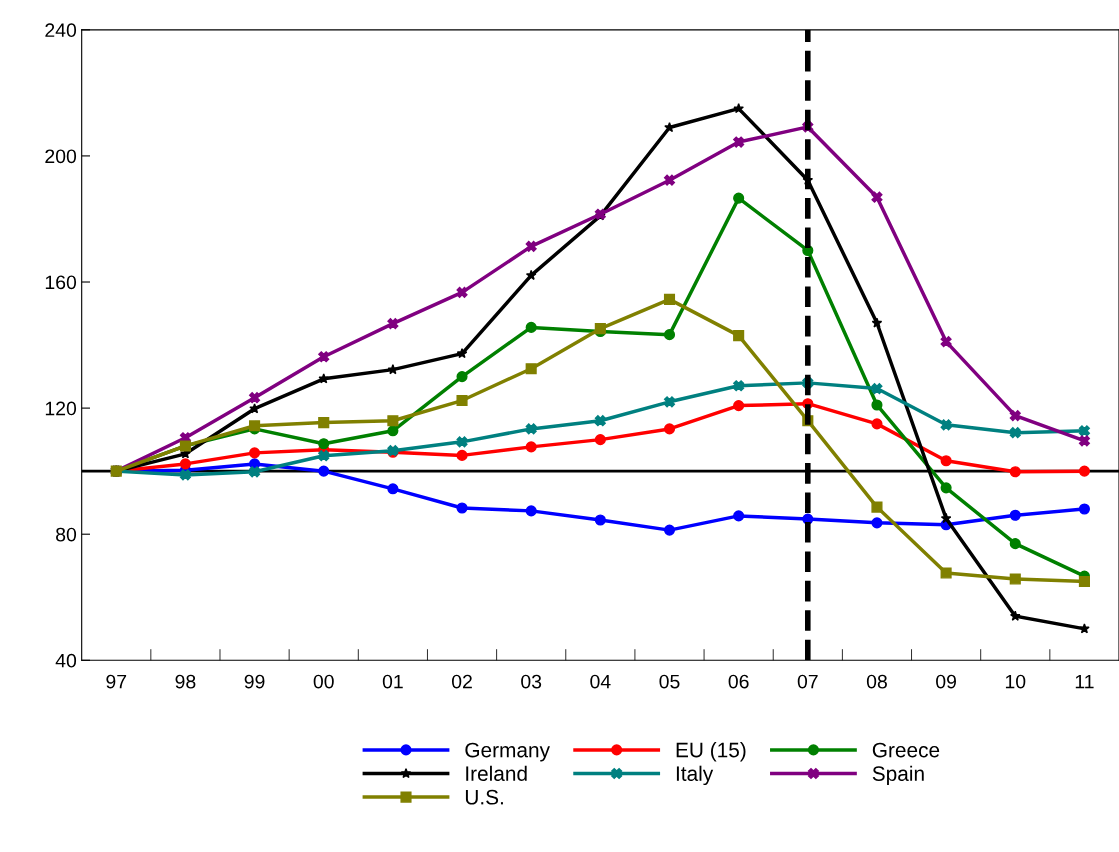 Image resolution: width=1119 pixels, height=852 pixels. What do you see at coordinates (906, 750) in the screenshot?
I see `legend-label: Greece` at bounding box center [906, 750].